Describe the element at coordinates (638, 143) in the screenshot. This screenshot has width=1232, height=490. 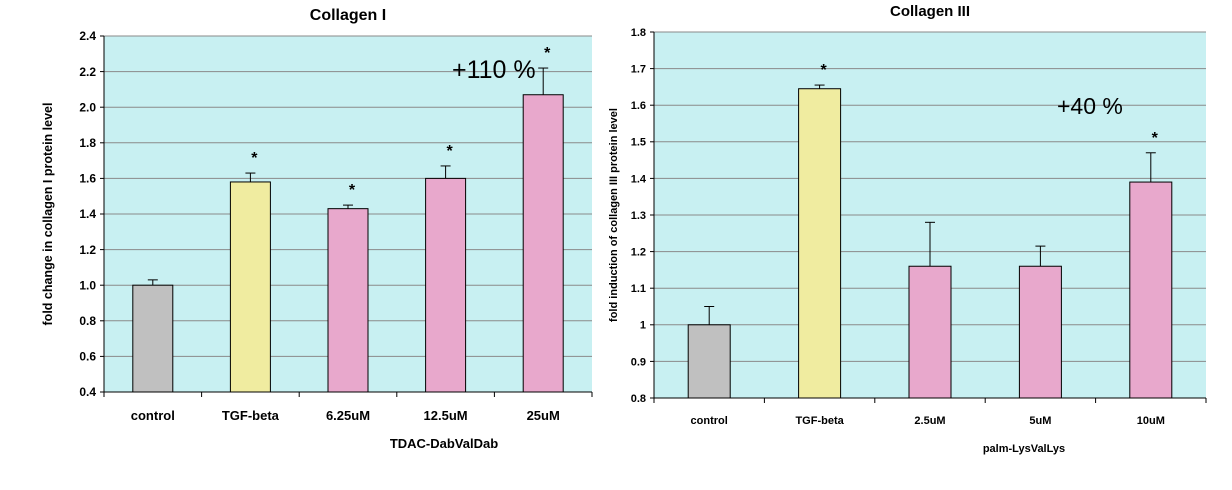
I see `y-tick-label: 1.5` at that location.